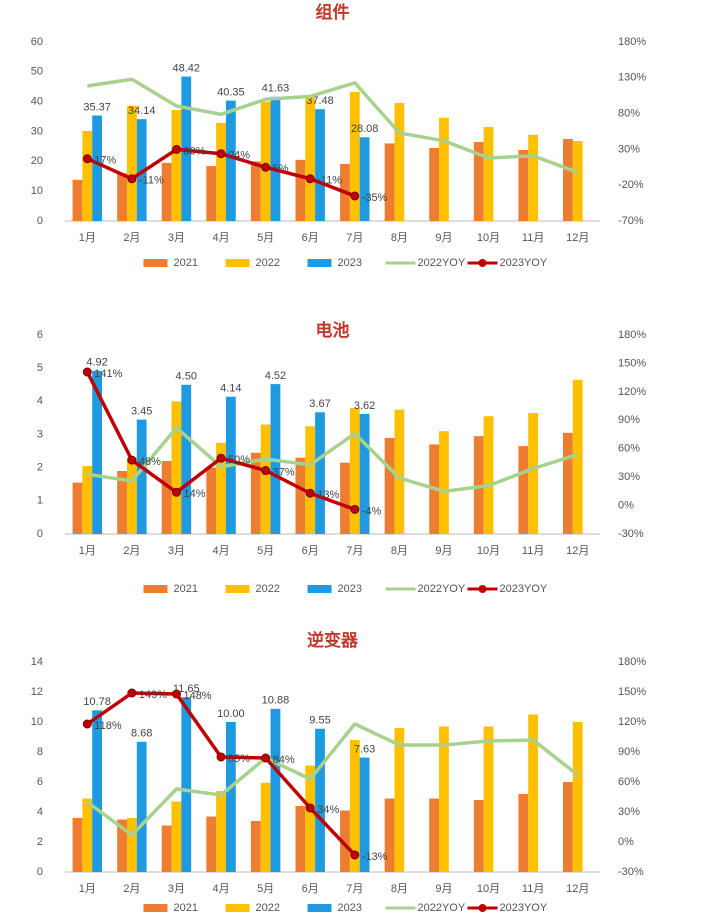  Describe the element at coordinates (265, 238) in the screenshot. I see `x-tick-label: 5月` at that location.